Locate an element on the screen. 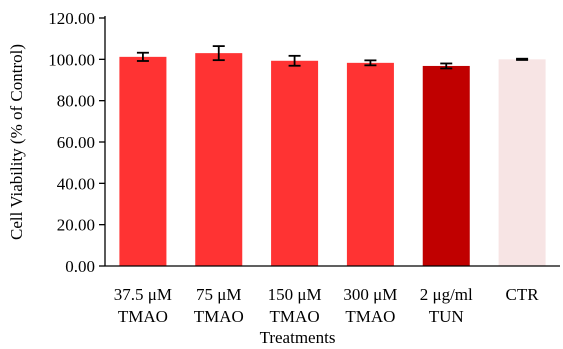  y-tick-label: 120.00 is located at coordinates (71, 18).